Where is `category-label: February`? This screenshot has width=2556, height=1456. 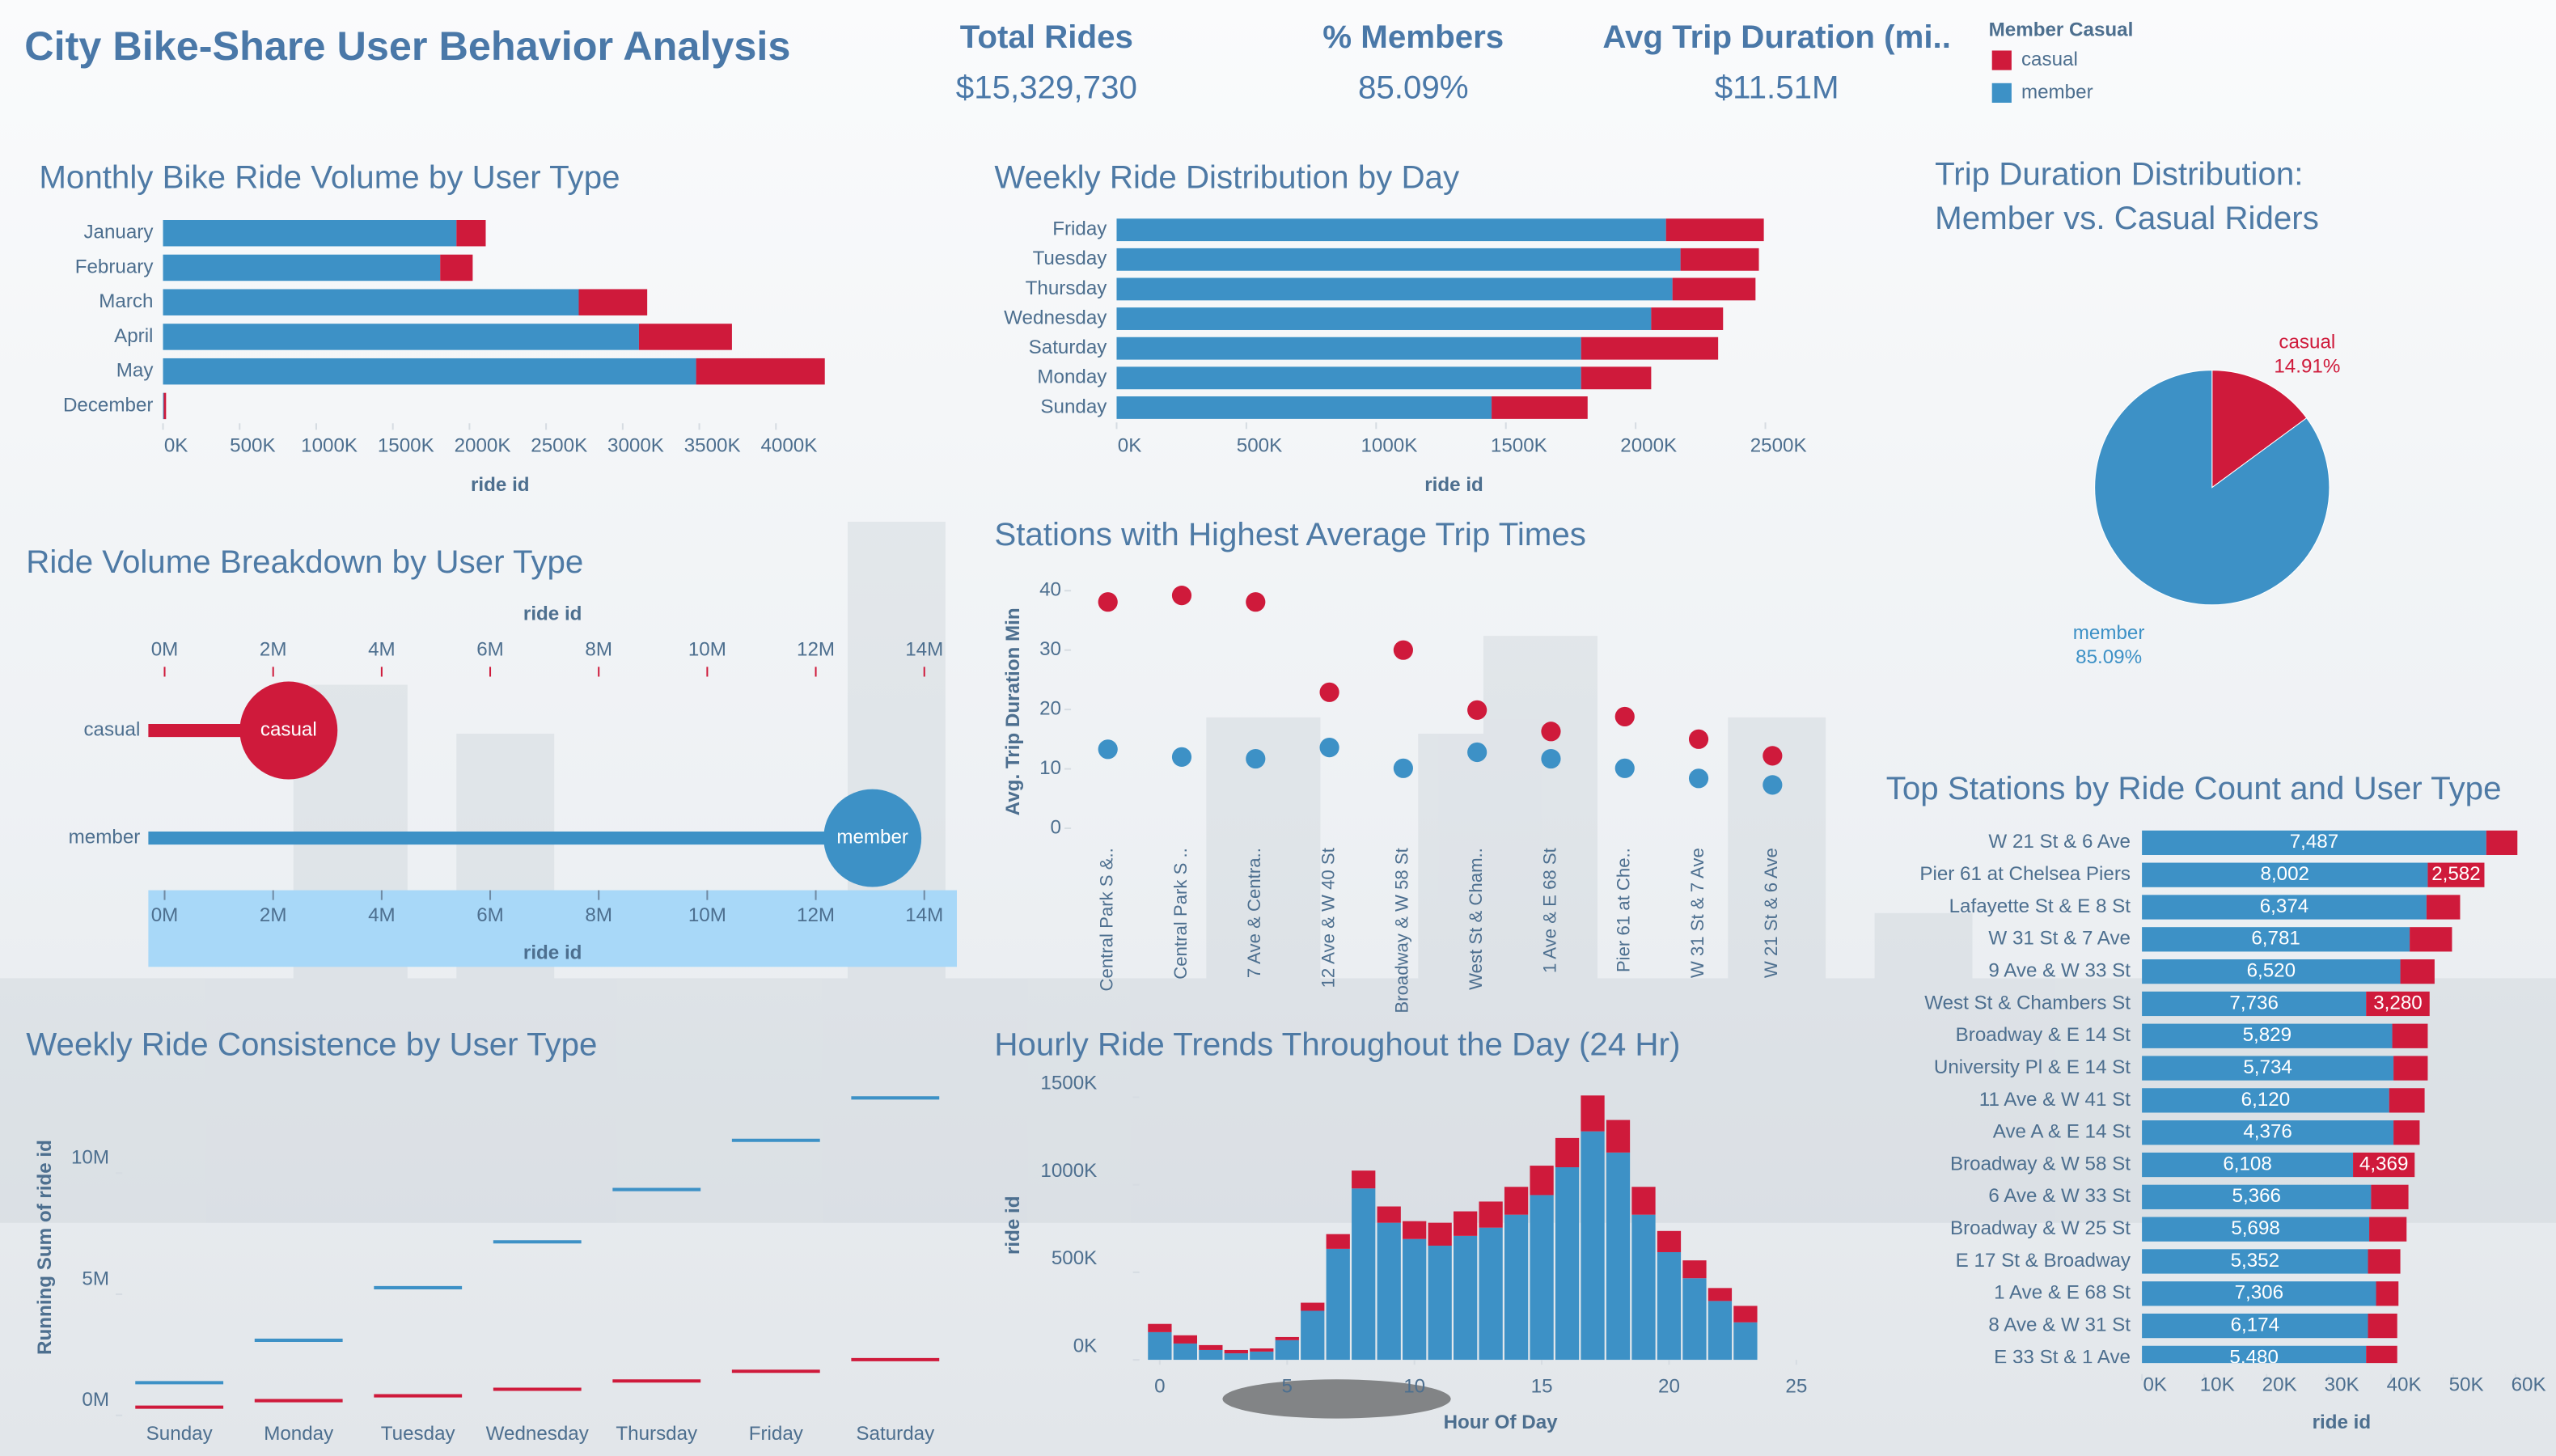 category-label: February is located at coordinates (114, 266).